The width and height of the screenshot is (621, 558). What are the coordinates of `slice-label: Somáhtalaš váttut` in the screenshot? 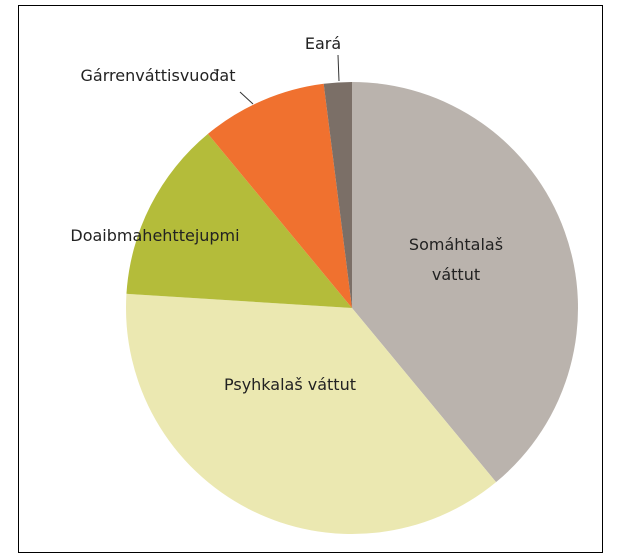 It's located at (456, 259).